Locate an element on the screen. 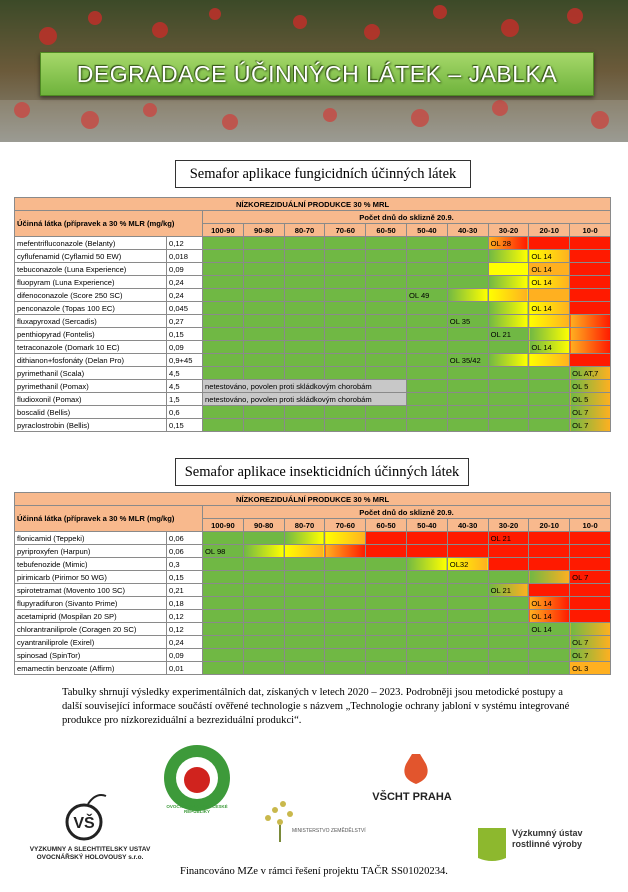 The width and height of the screenshot is (628, 892). column-header: 30-20 is located at coordinates (508, 525).